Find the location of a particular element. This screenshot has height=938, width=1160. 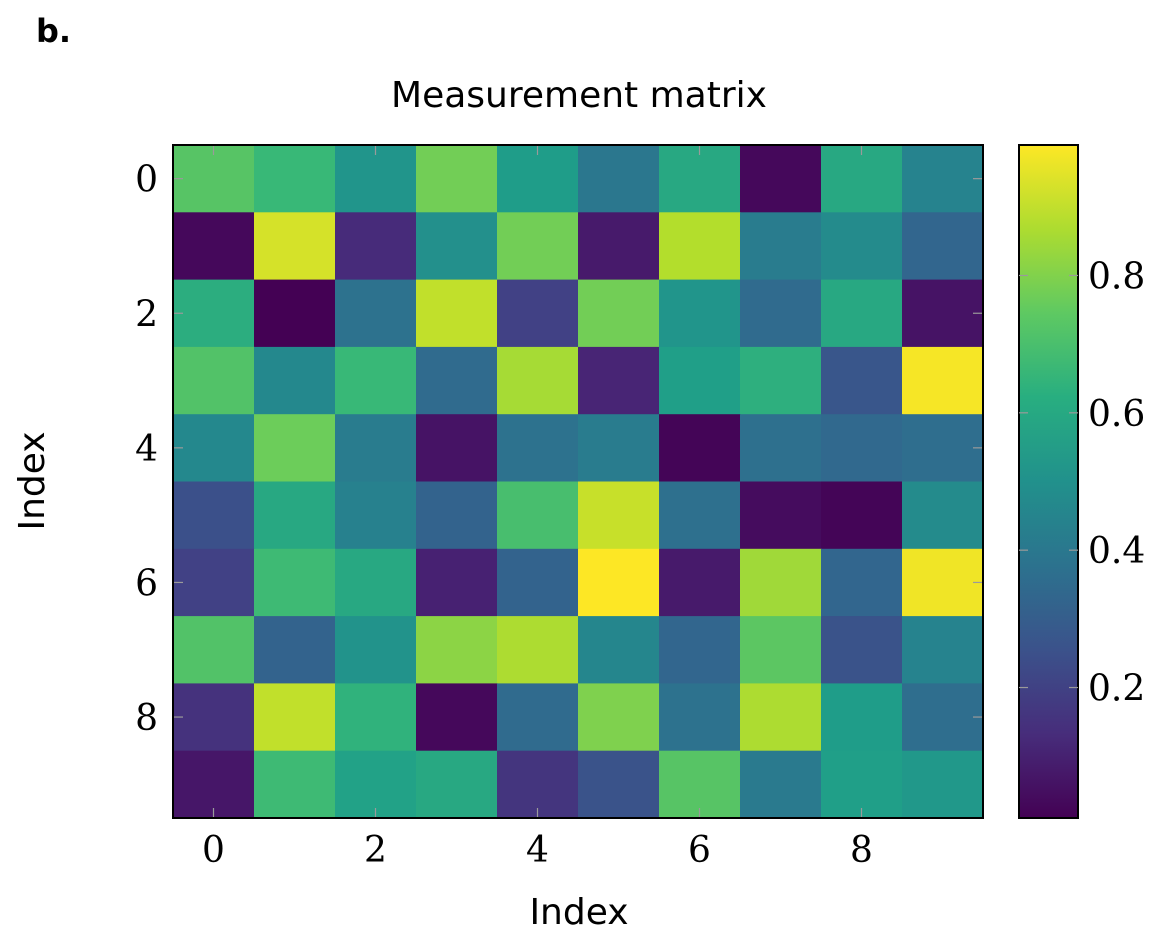

heatmap-cell-r9-c0 is located at coordinates (214, 784).